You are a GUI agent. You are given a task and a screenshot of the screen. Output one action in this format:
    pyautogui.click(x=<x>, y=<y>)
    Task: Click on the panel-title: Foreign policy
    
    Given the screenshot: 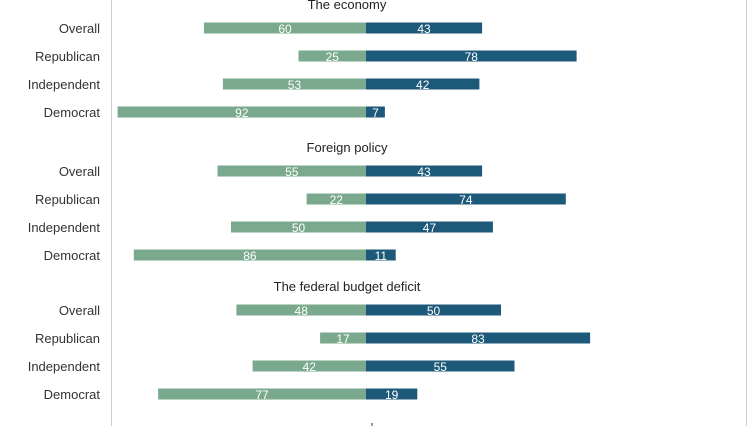 What is the action you would take?
    pyautogui.click(x=347, y=147)
    